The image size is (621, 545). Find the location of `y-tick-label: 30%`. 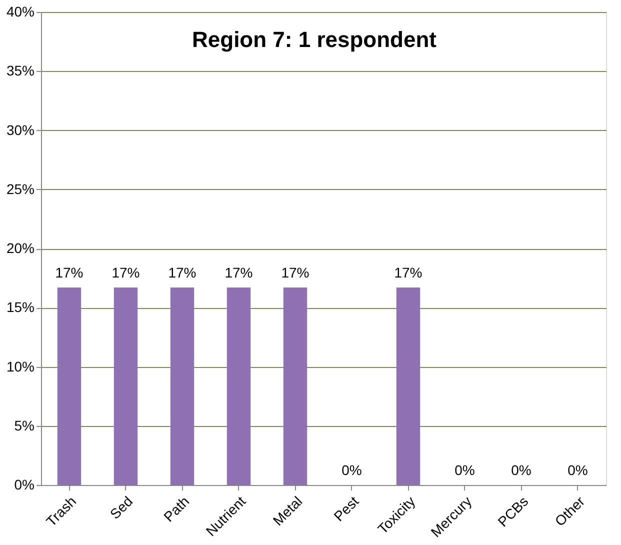

y-tick-label: 30% is located at coordinates (20, 130).